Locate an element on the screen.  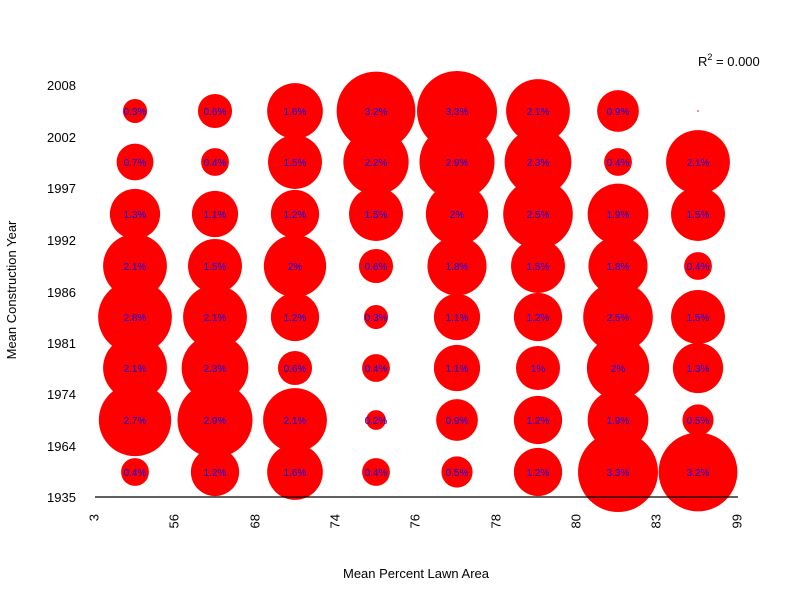
bubble-value-label: 2.8% is located at coordinates (135, 318).